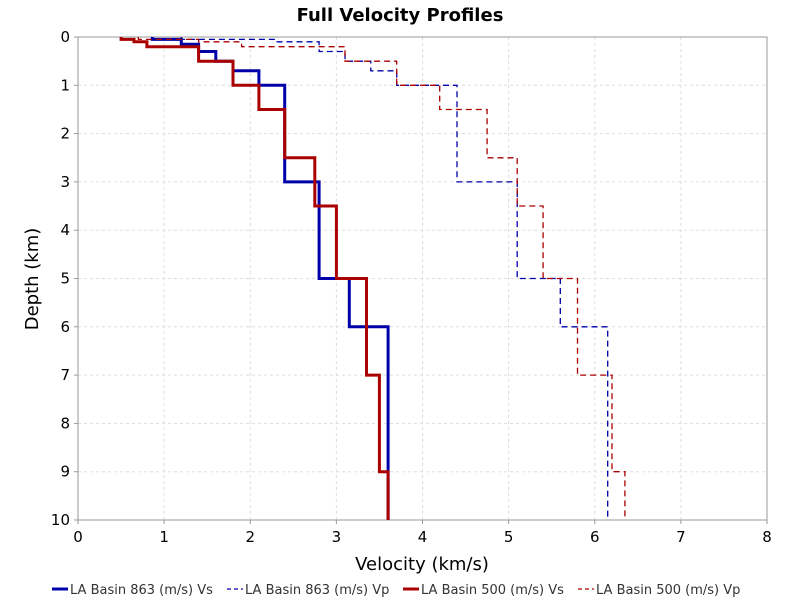  I want to click on legend-item: LA Basin 500 (m/s) Vs, so click(492, 590).